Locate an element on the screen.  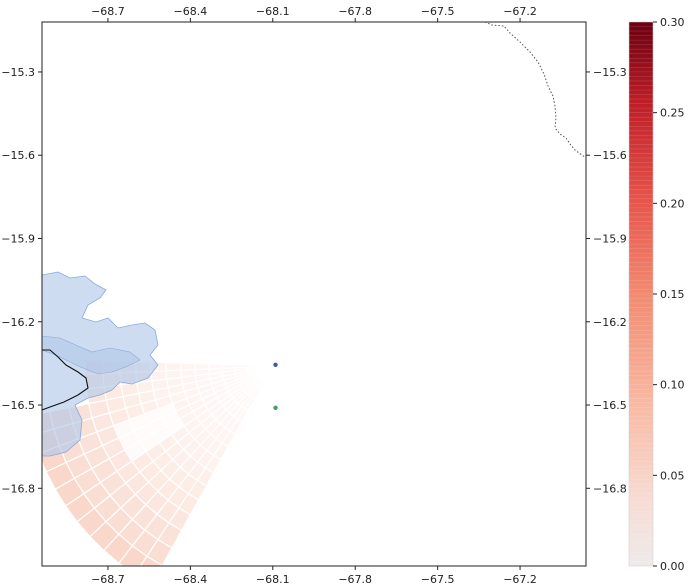
colorbar-tick-label: 0.05 is located at coordinates (672, 475).